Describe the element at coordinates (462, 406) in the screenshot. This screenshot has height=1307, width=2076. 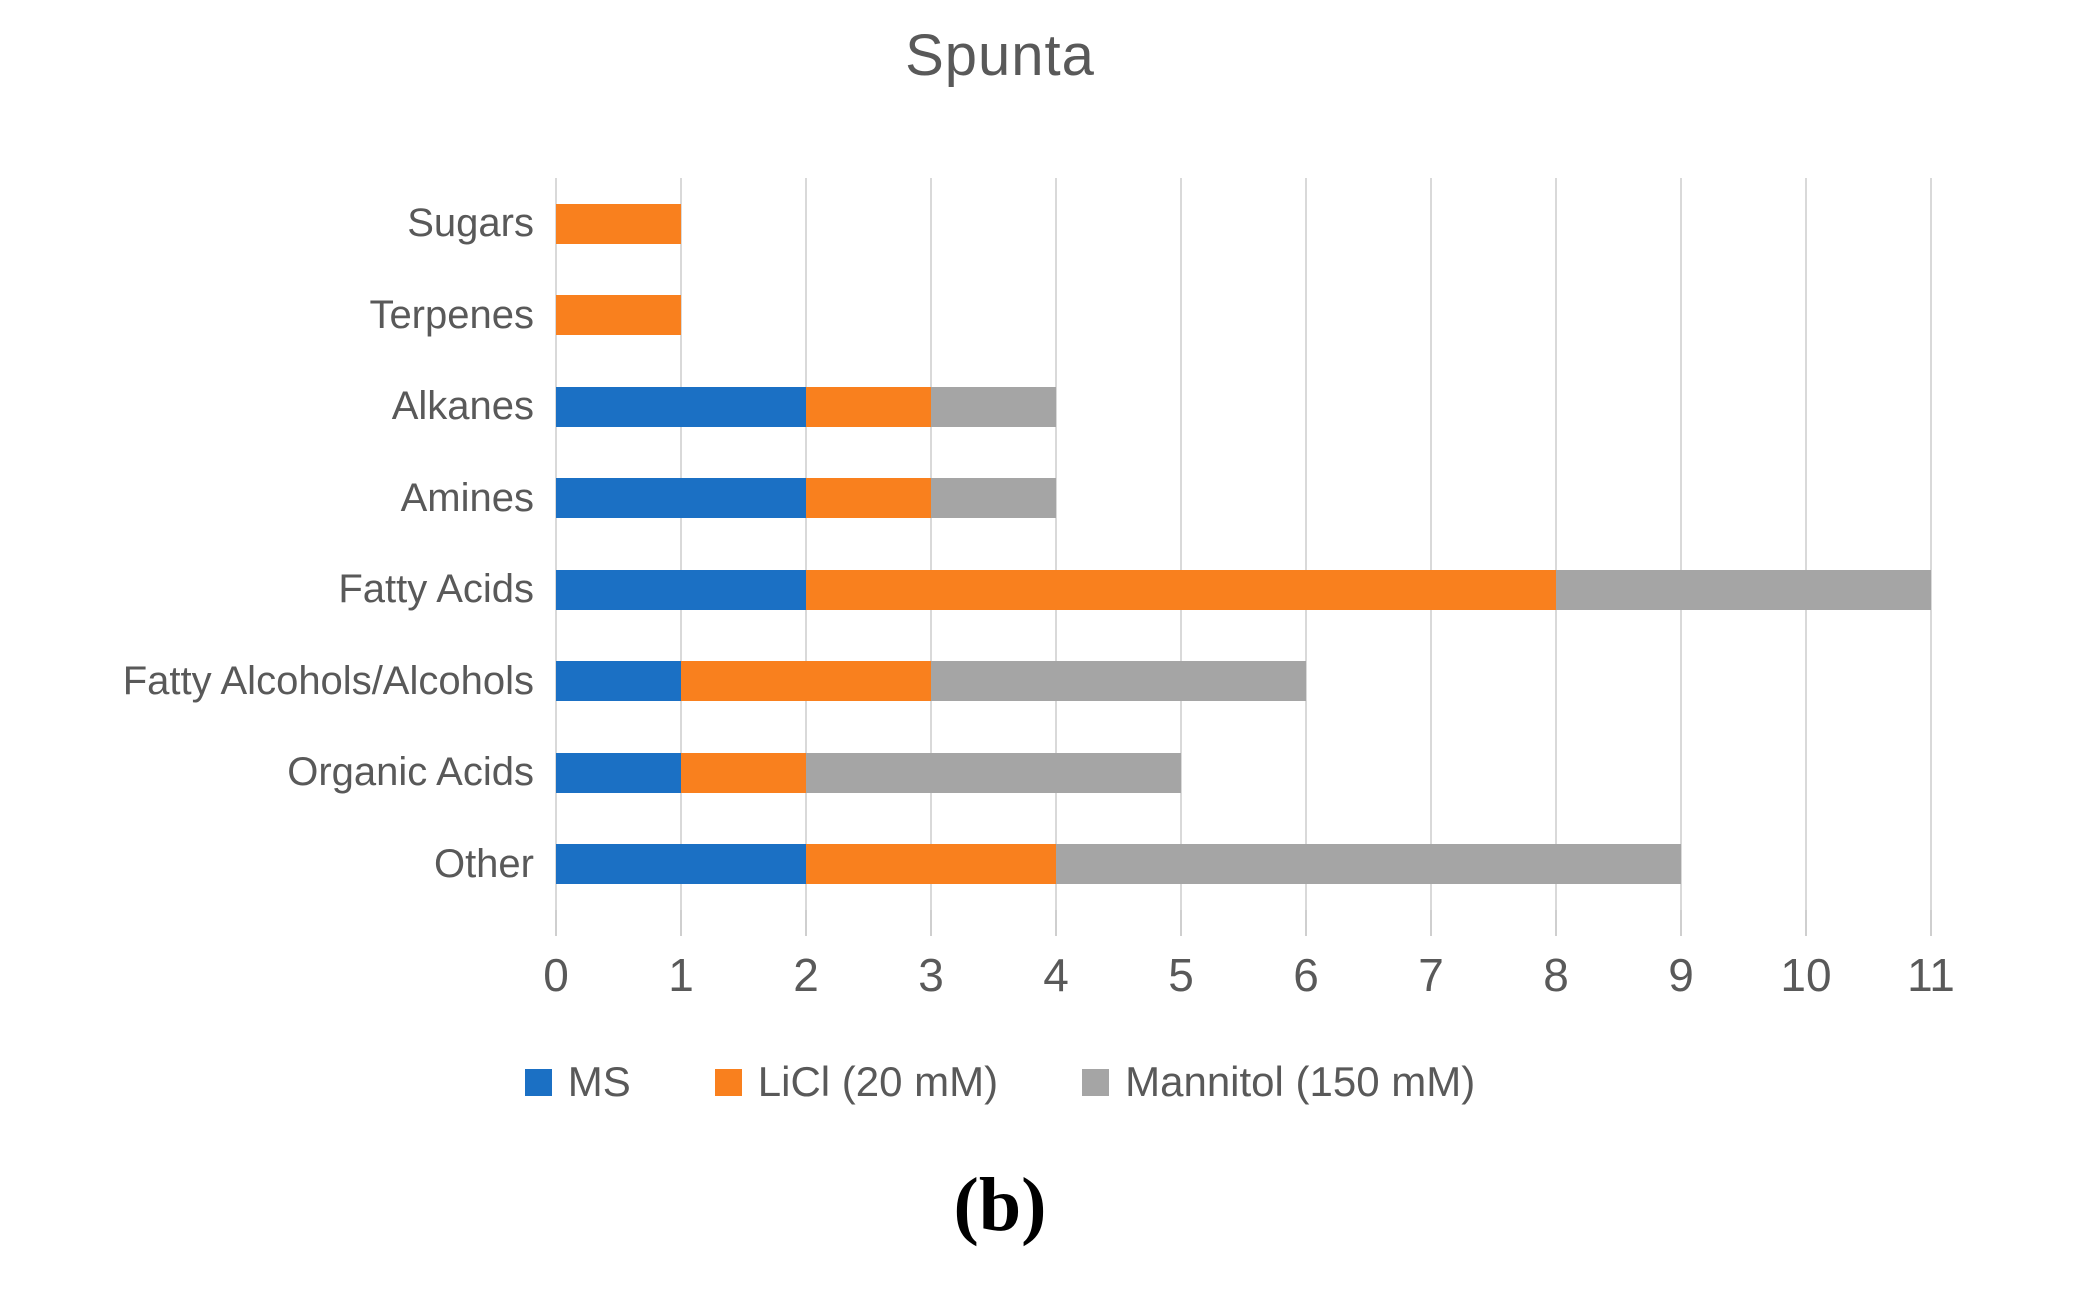
I see `category-label: Alkanes` at that location.